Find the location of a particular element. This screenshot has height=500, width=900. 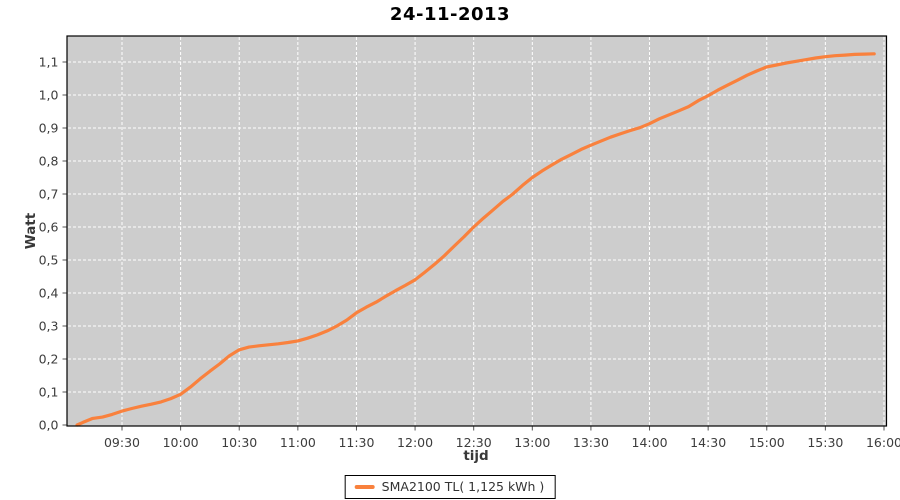

legend-label: SMA2100 TL( 1,125 kWh ) is located at coordinates (463, 486).